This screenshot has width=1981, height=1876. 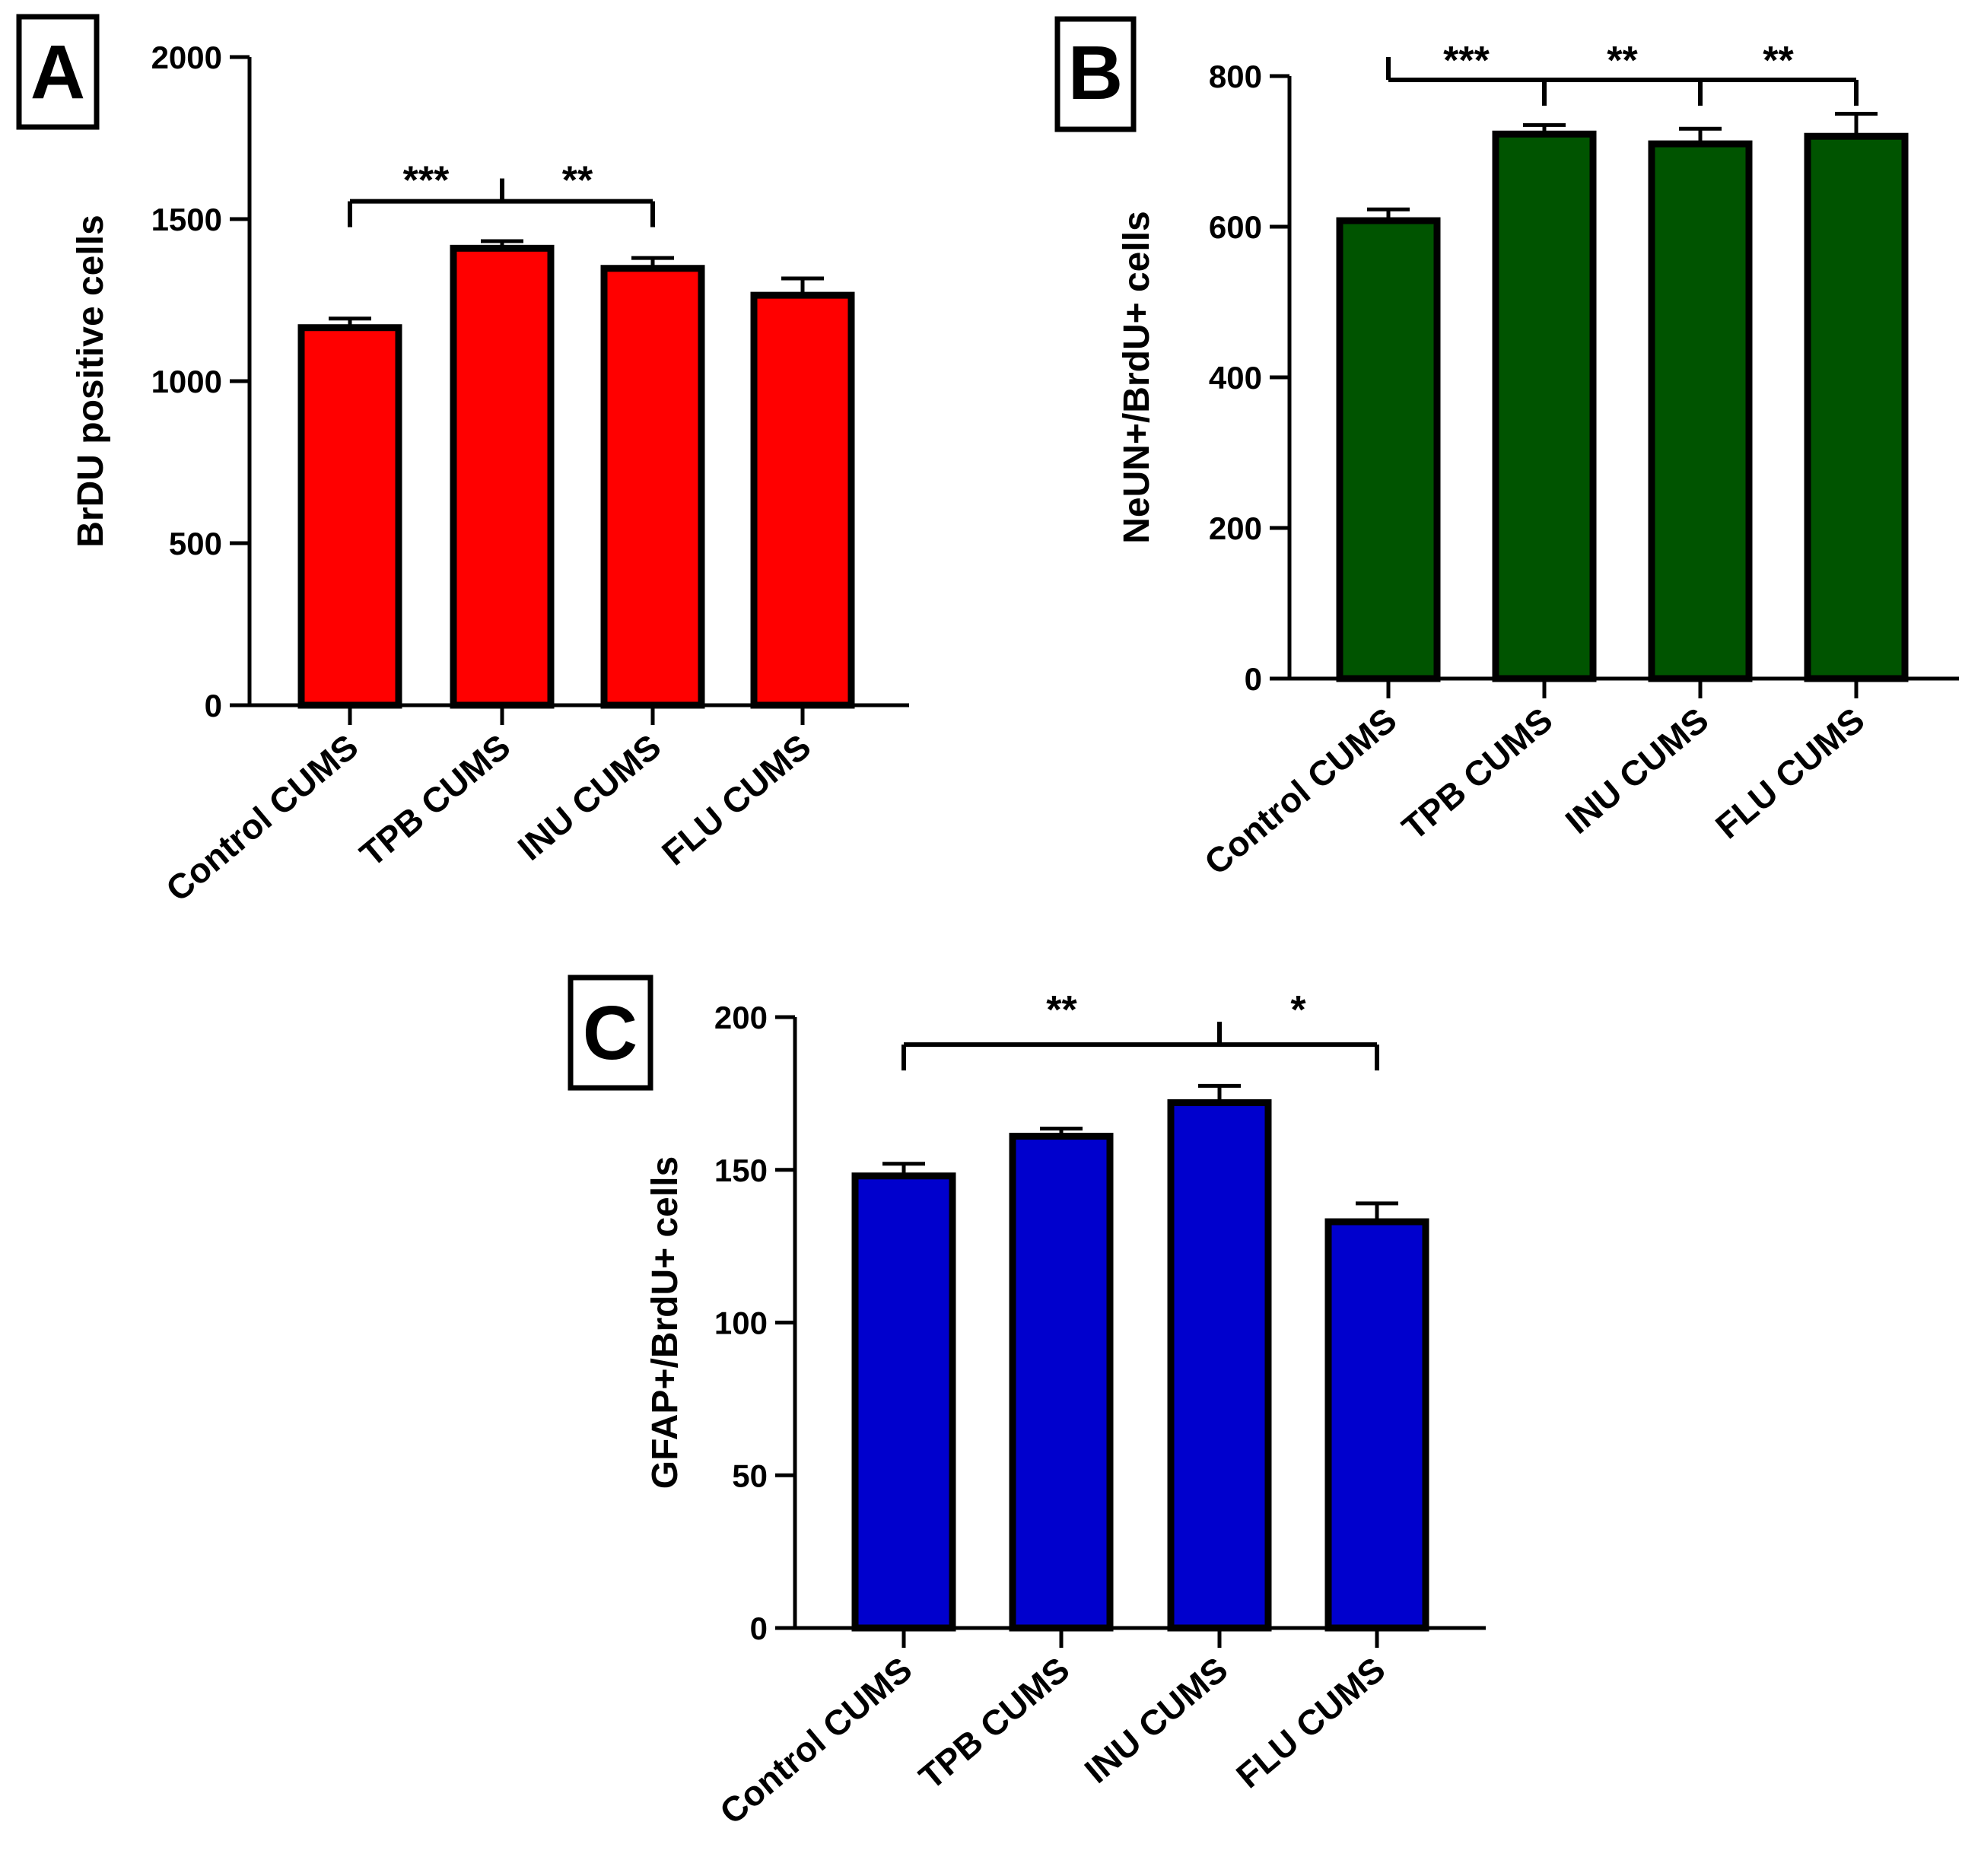 What do you see at coordinates (1235, 227) in the screenshot?
I see `y-tick-label: 600` at bounding box center [1235, 227].